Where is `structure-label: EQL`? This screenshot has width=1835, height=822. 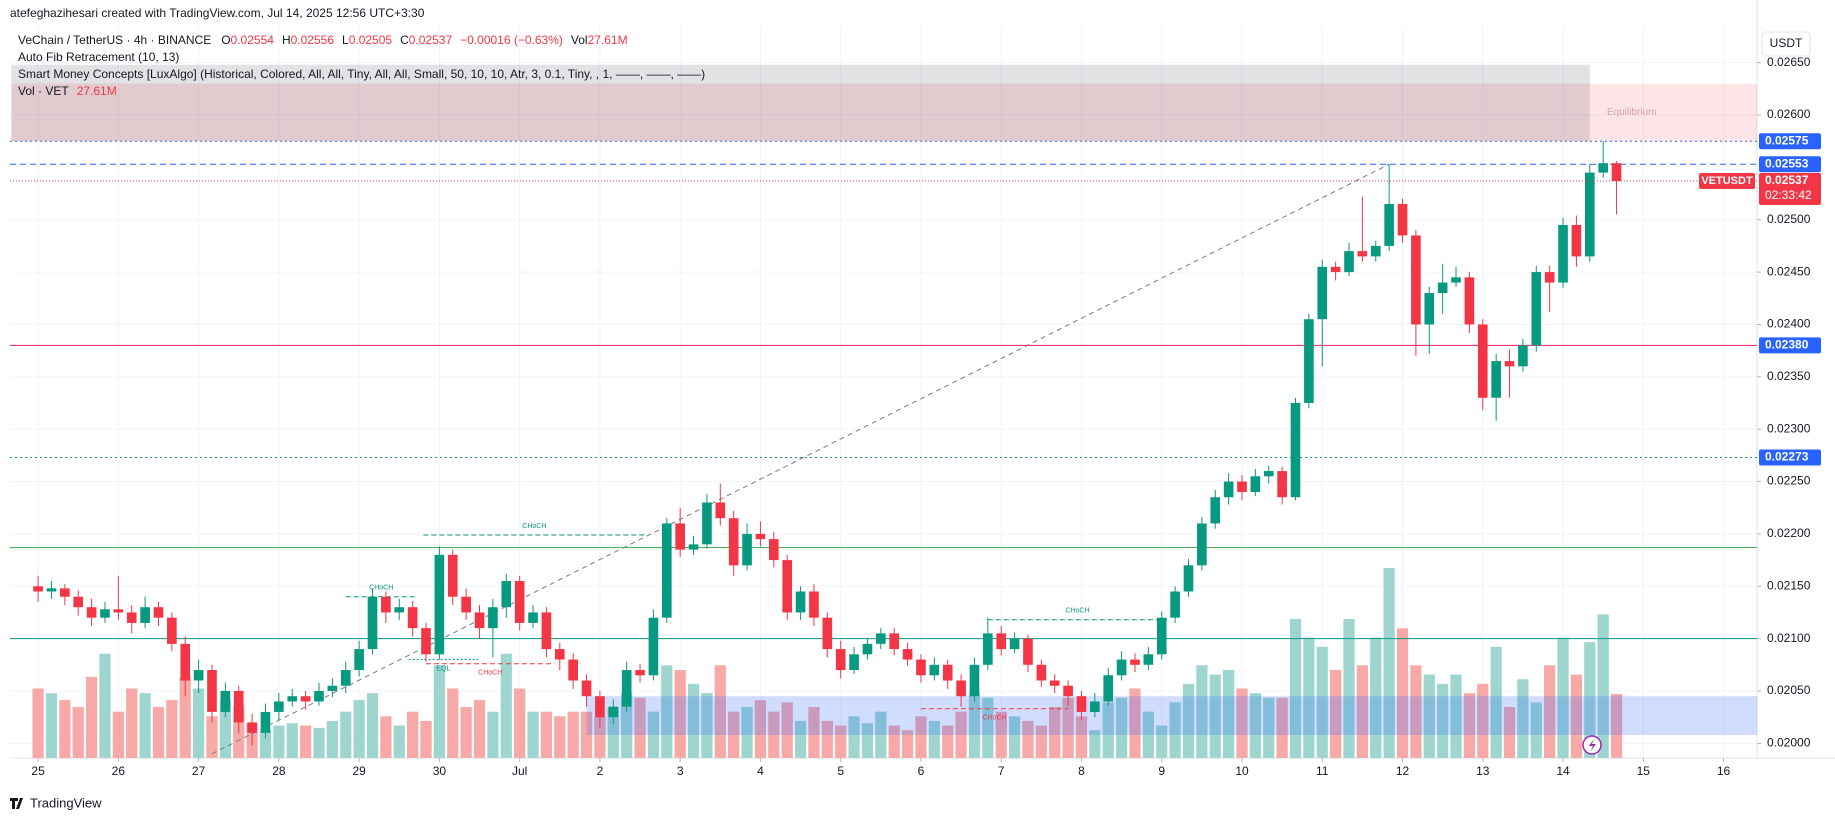
structure-label: EQL is located at coordinates (443, 668).